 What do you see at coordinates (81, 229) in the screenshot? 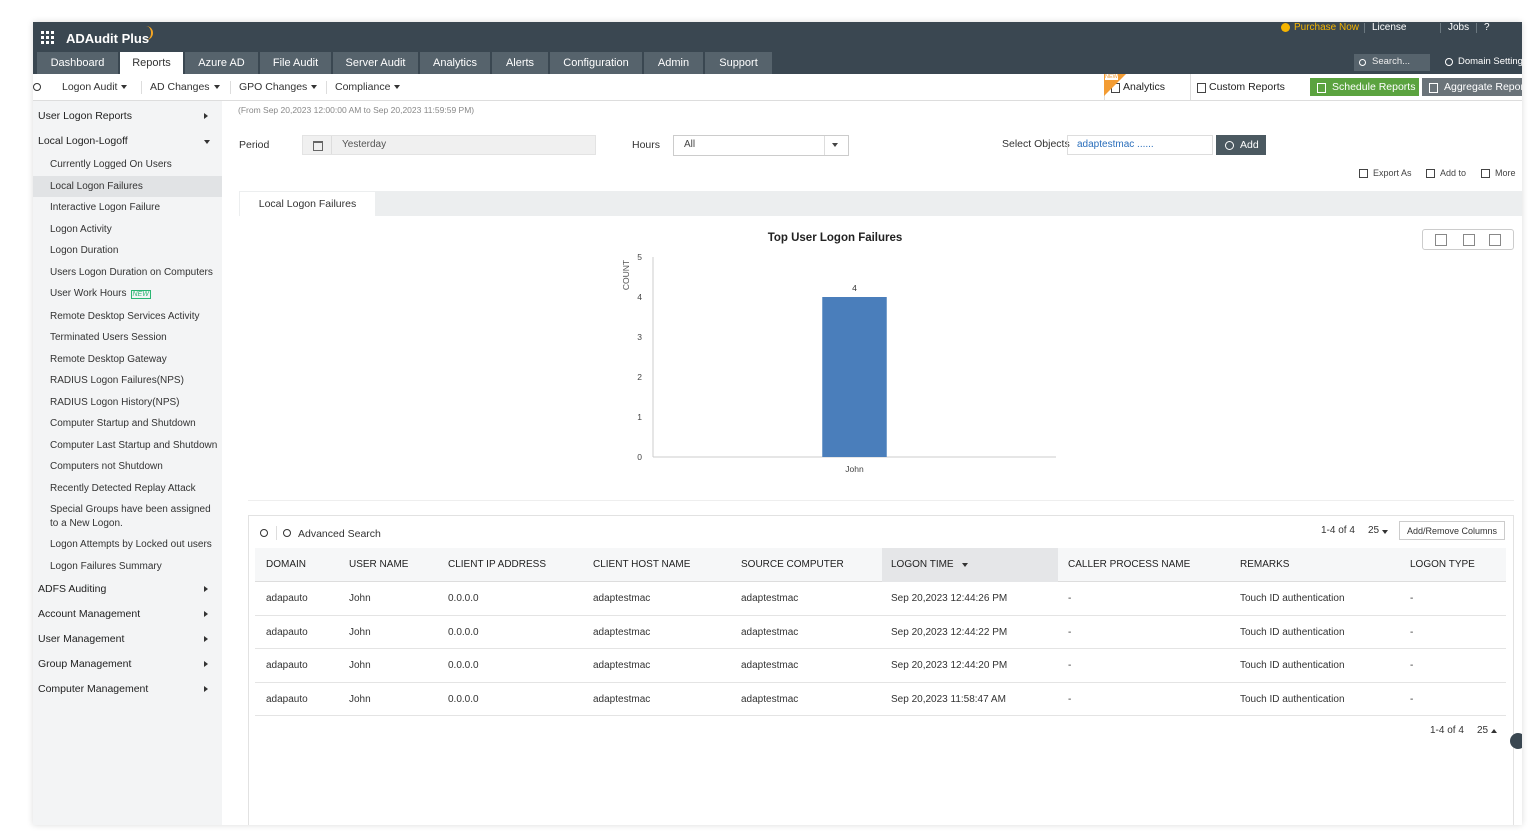
I see `sidebar-item: Logon Activity` at bounding box center [81, 229].